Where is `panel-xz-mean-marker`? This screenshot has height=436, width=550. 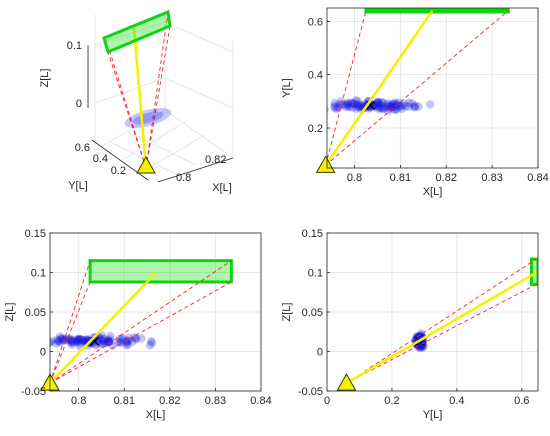
panel-xz-mean-marker is located at coordinates (95, 341).